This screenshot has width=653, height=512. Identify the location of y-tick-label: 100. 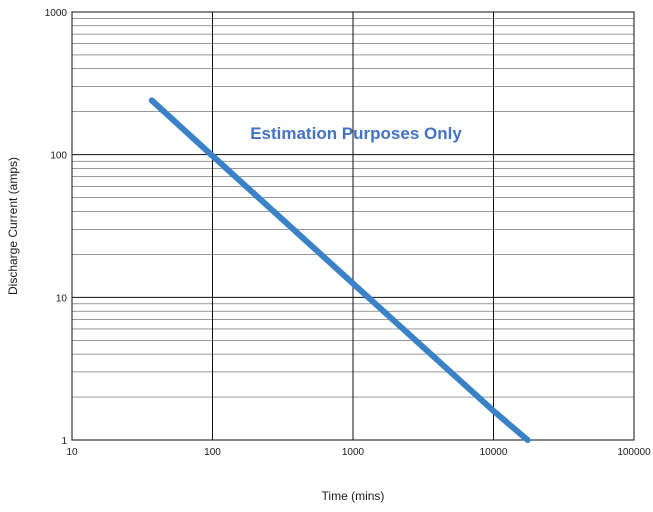
(58, 156).